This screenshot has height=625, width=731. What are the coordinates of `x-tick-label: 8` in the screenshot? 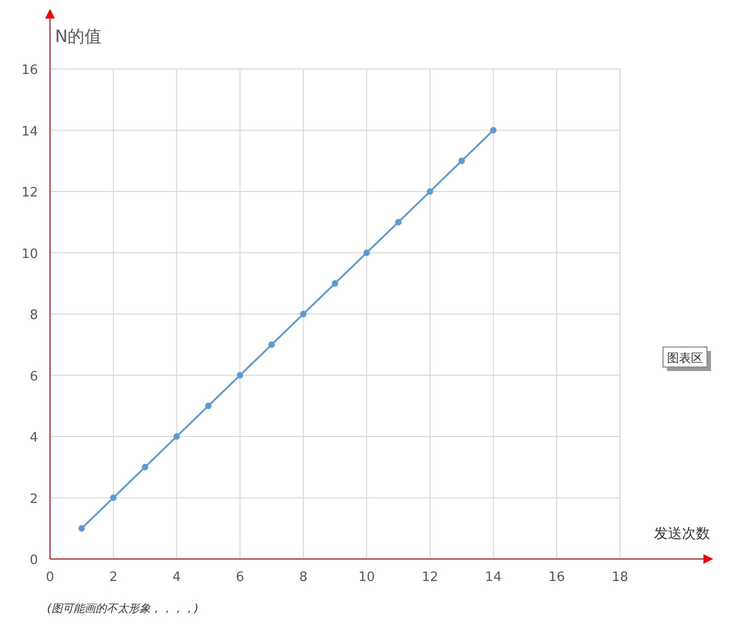 It's located at (303, 577).